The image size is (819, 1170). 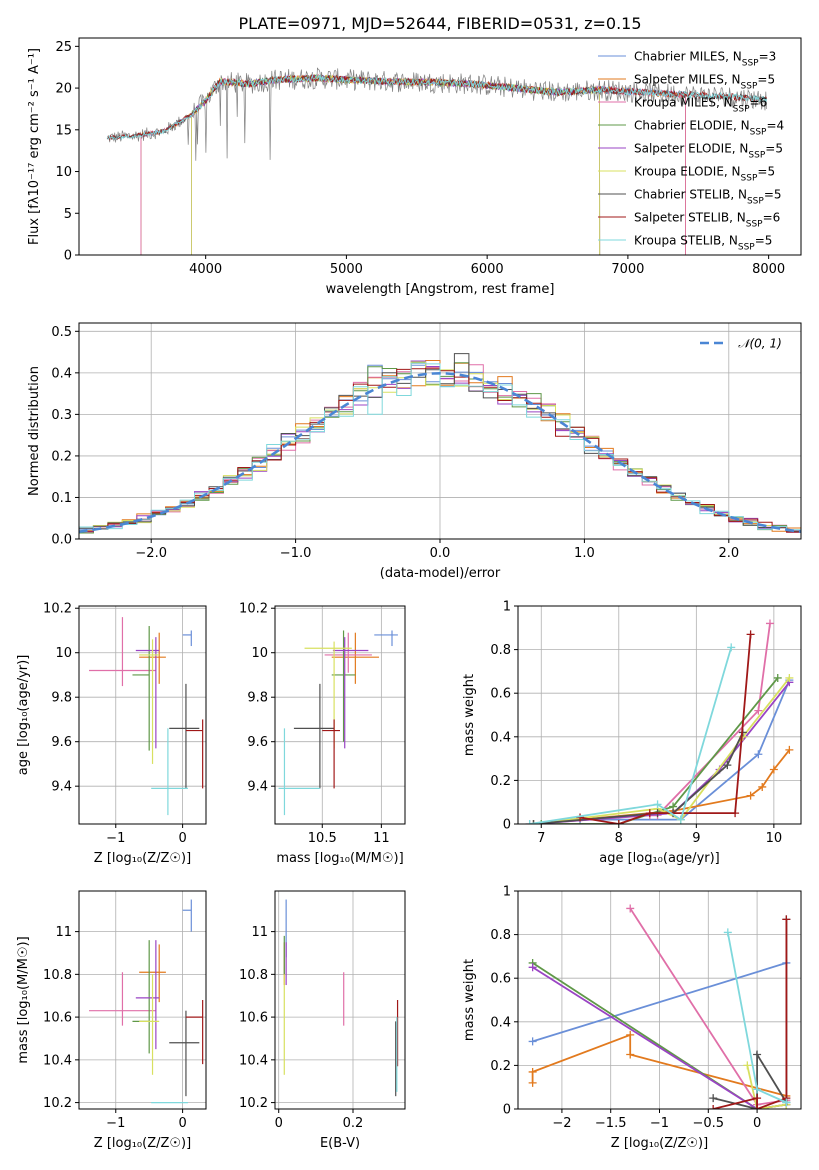 What do you see at coordinates (253, 975) in the screenshot?
I see `y-tick-label: 10.8` at bounding box center [253, 975].